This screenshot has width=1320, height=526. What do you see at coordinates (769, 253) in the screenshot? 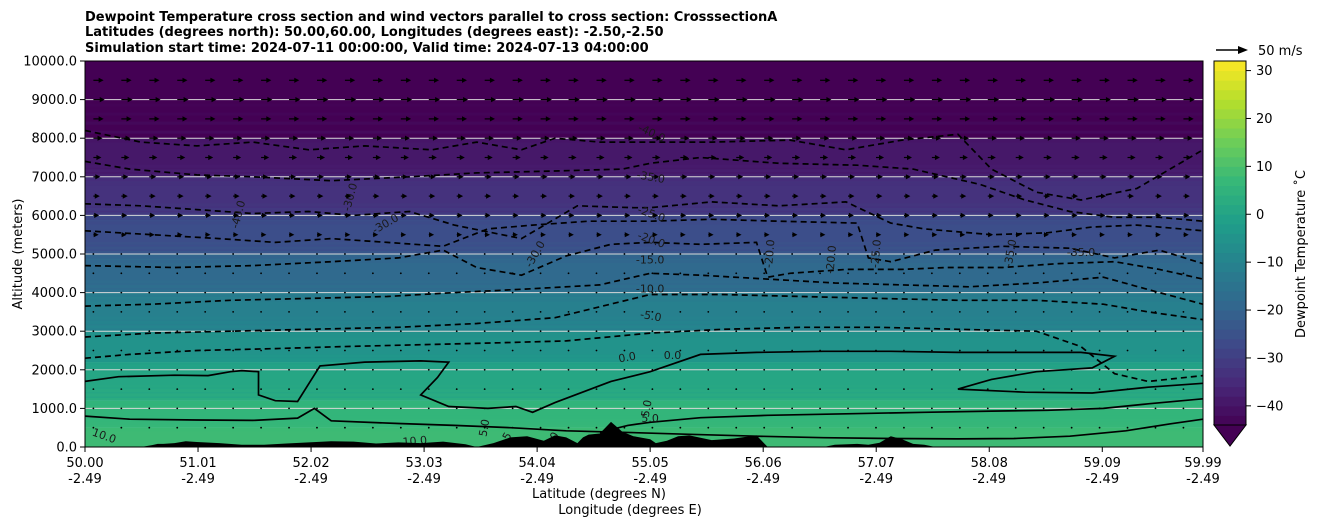
I see `contour-label: -20.0` at bounding box center [769, 253].